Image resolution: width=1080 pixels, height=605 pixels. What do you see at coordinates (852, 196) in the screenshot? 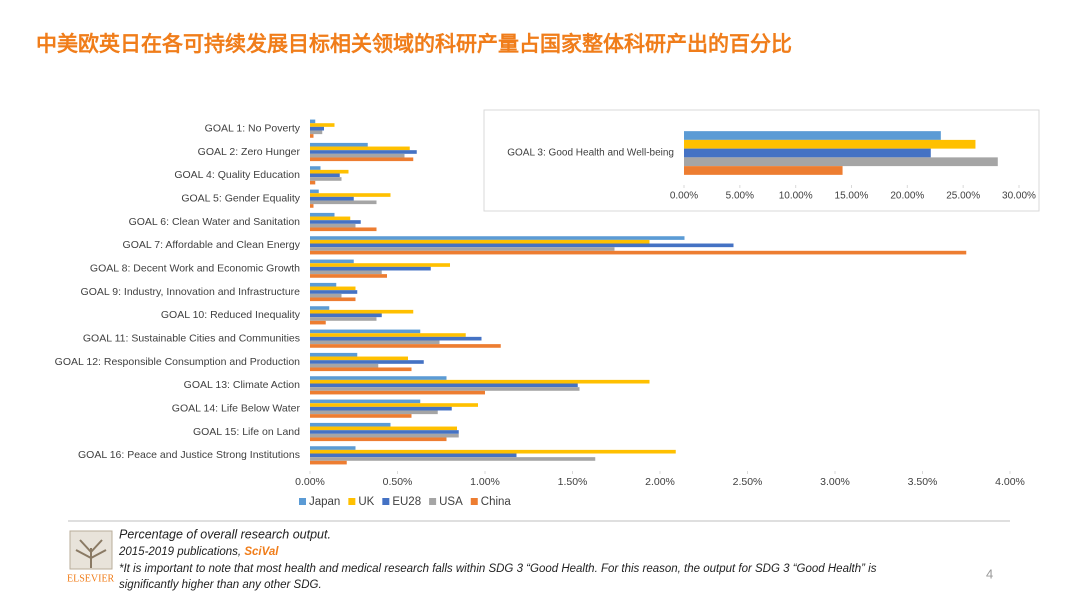
I see `x-tick-label: 15.00%` at bounding box center [852, 196].